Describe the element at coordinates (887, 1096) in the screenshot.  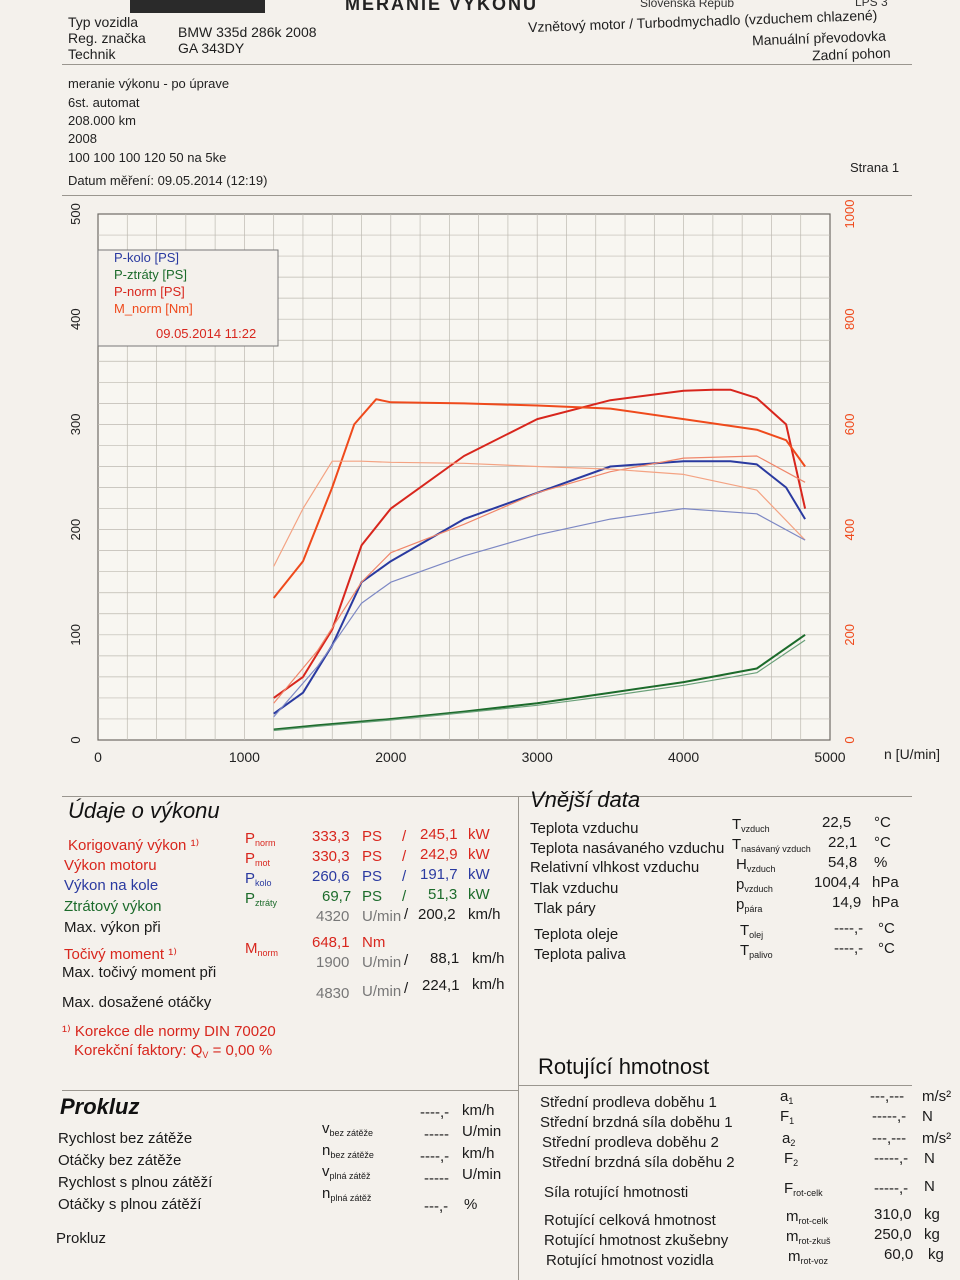
I see `rot-value: ---,---` at that location.